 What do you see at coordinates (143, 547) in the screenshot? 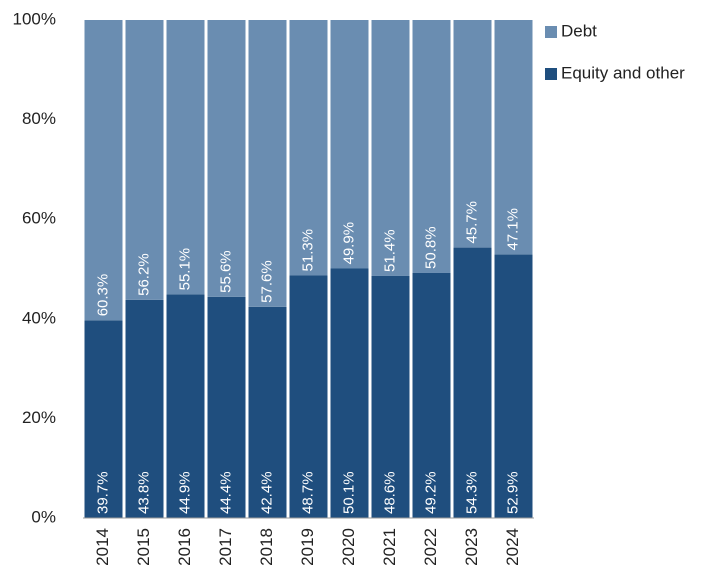
I see `x-tick-label: 2015` at bounding box center [143, 547].